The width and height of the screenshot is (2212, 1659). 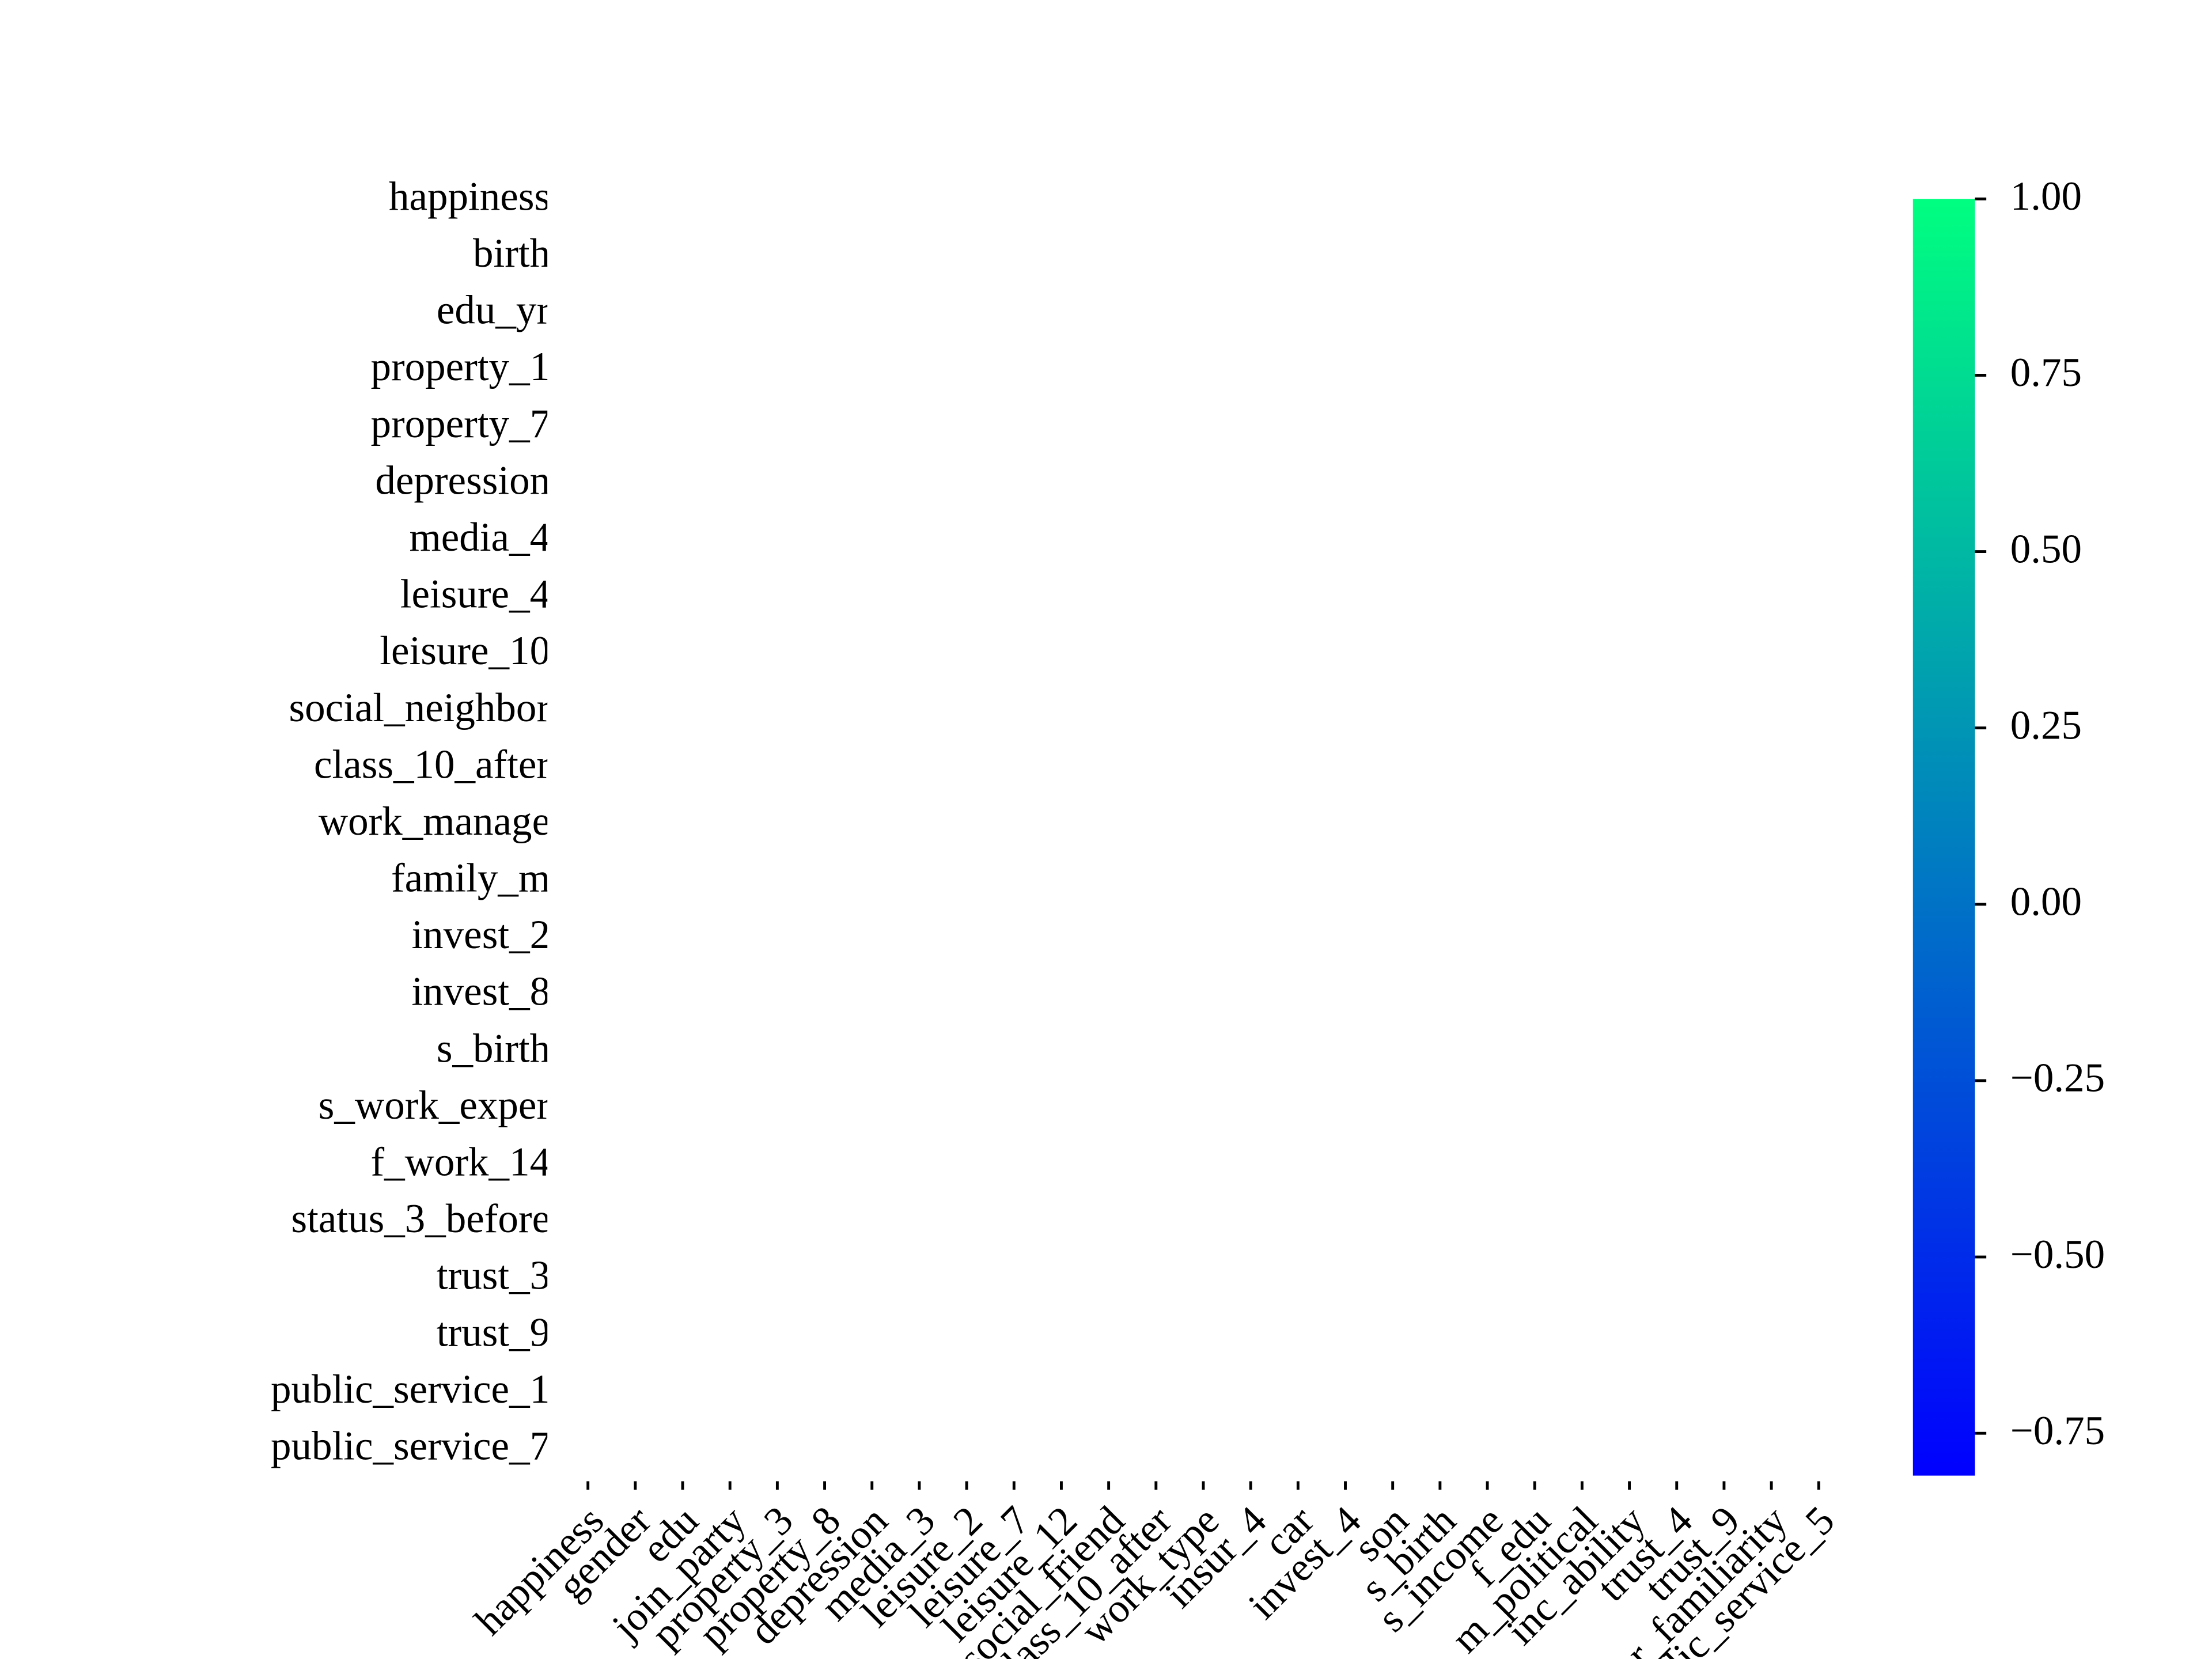 I want to click on colorbar-tick-label: 0.00, so click(x=2046, y=902).